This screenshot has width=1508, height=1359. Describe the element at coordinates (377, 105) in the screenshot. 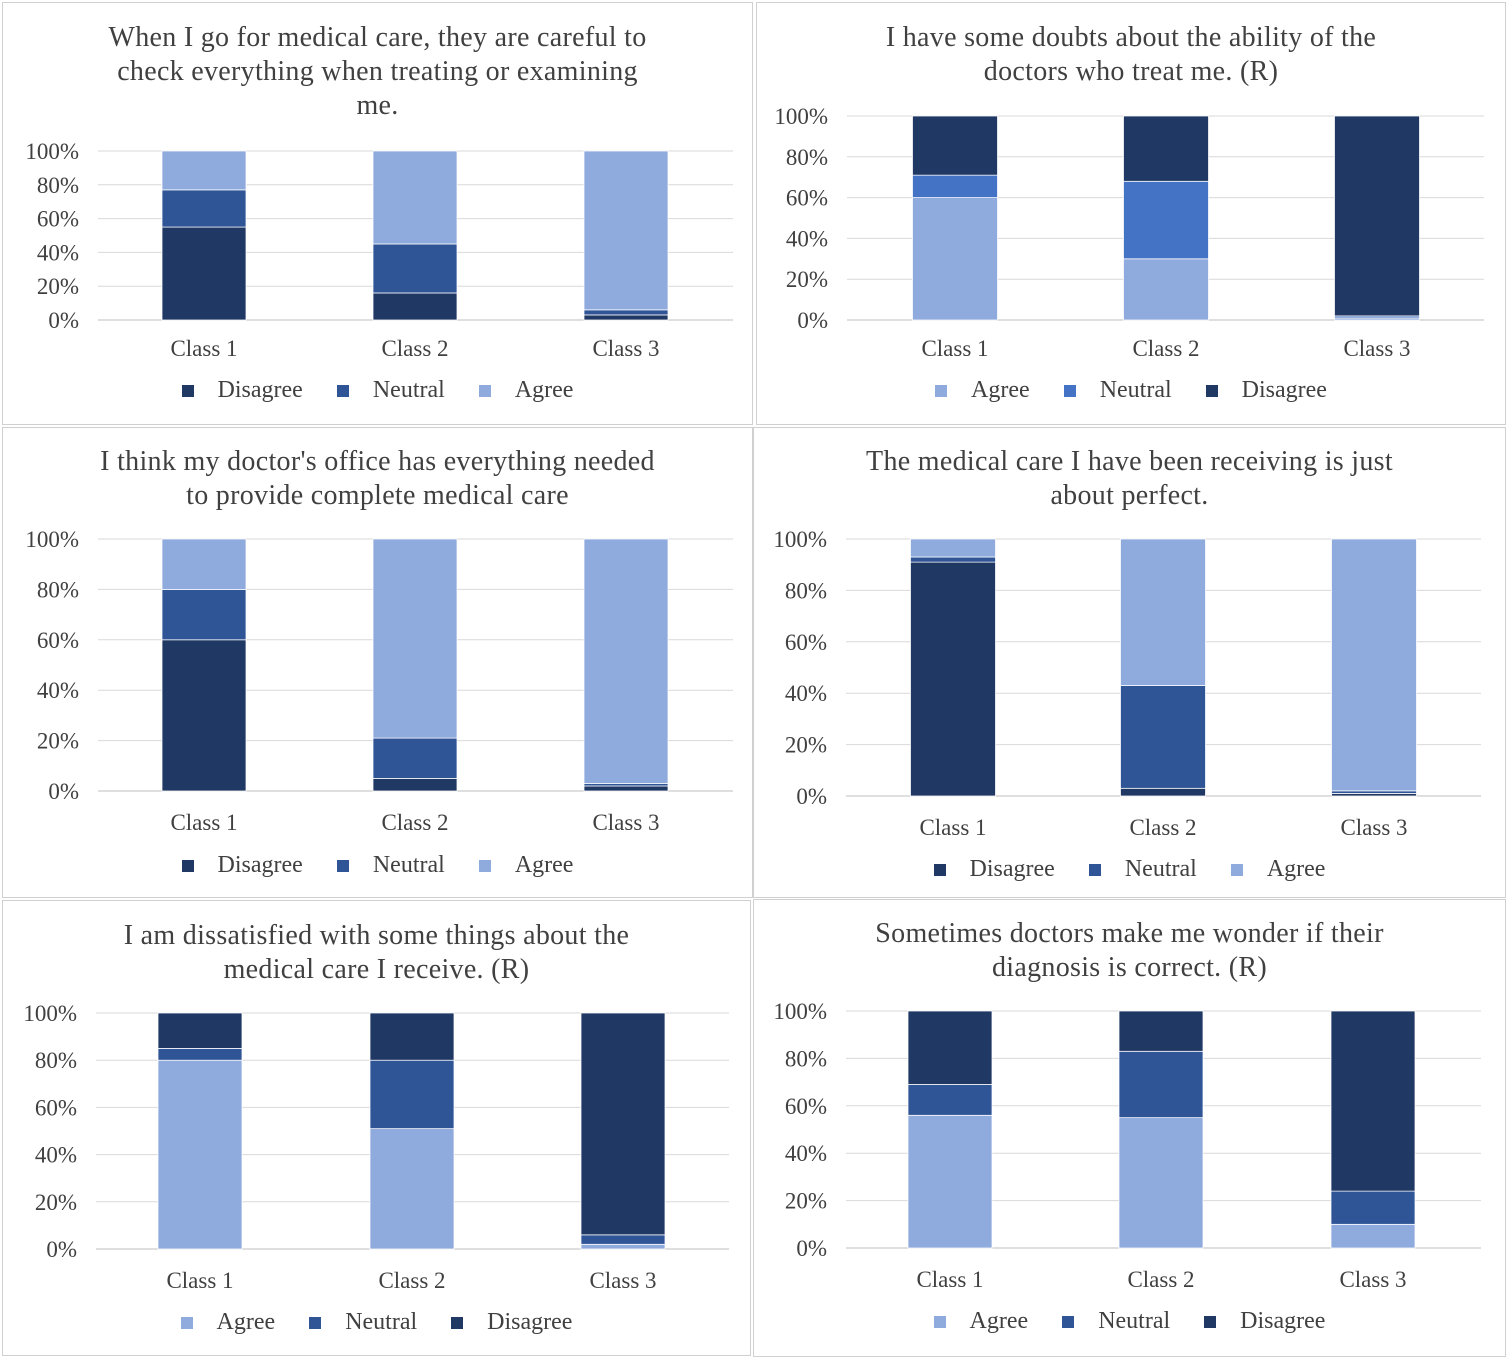

I see `chart-title-line: me.` at that location.